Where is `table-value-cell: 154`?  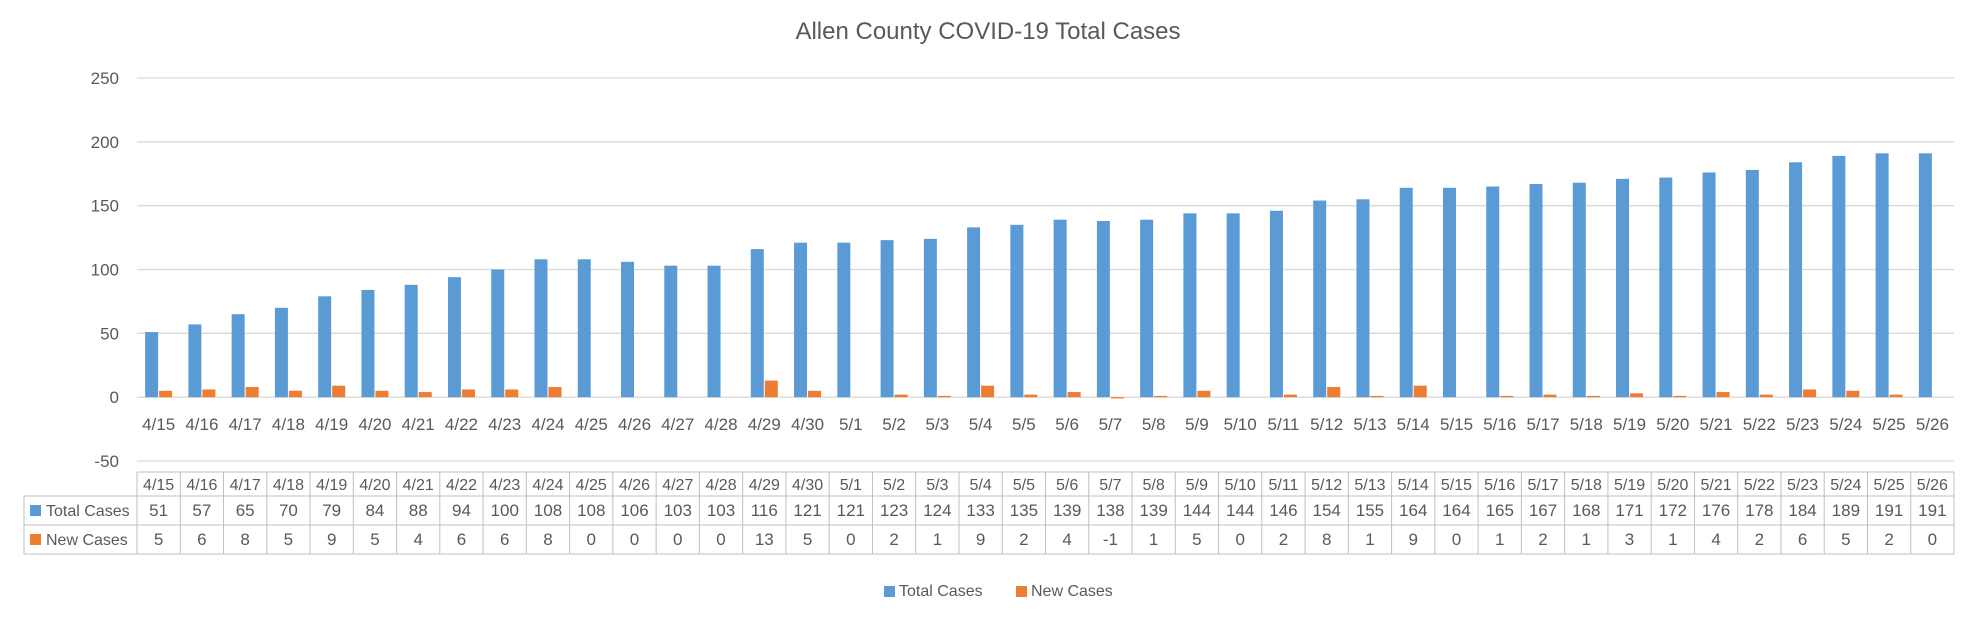 table-value-cell: 154 is located at coordinates (1327, 510).